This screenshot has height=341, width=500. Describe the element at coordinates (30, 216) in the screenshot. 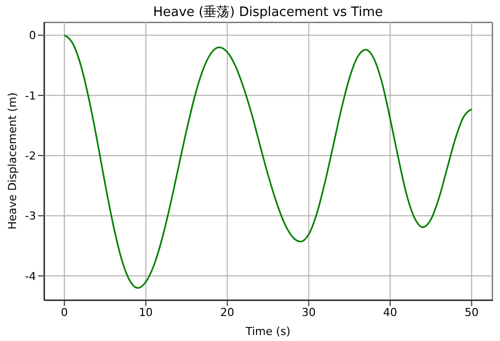

I see `y-tick-label: -3` at that location.